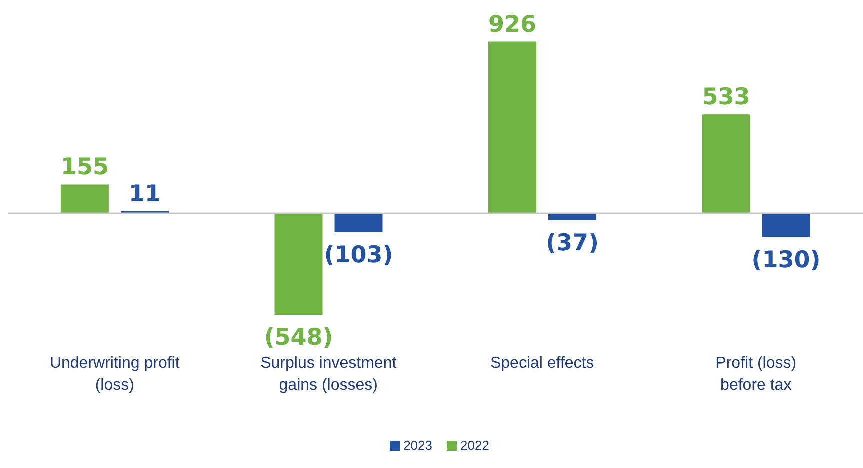  I want to click on data-label: 155, so click(85, 167).